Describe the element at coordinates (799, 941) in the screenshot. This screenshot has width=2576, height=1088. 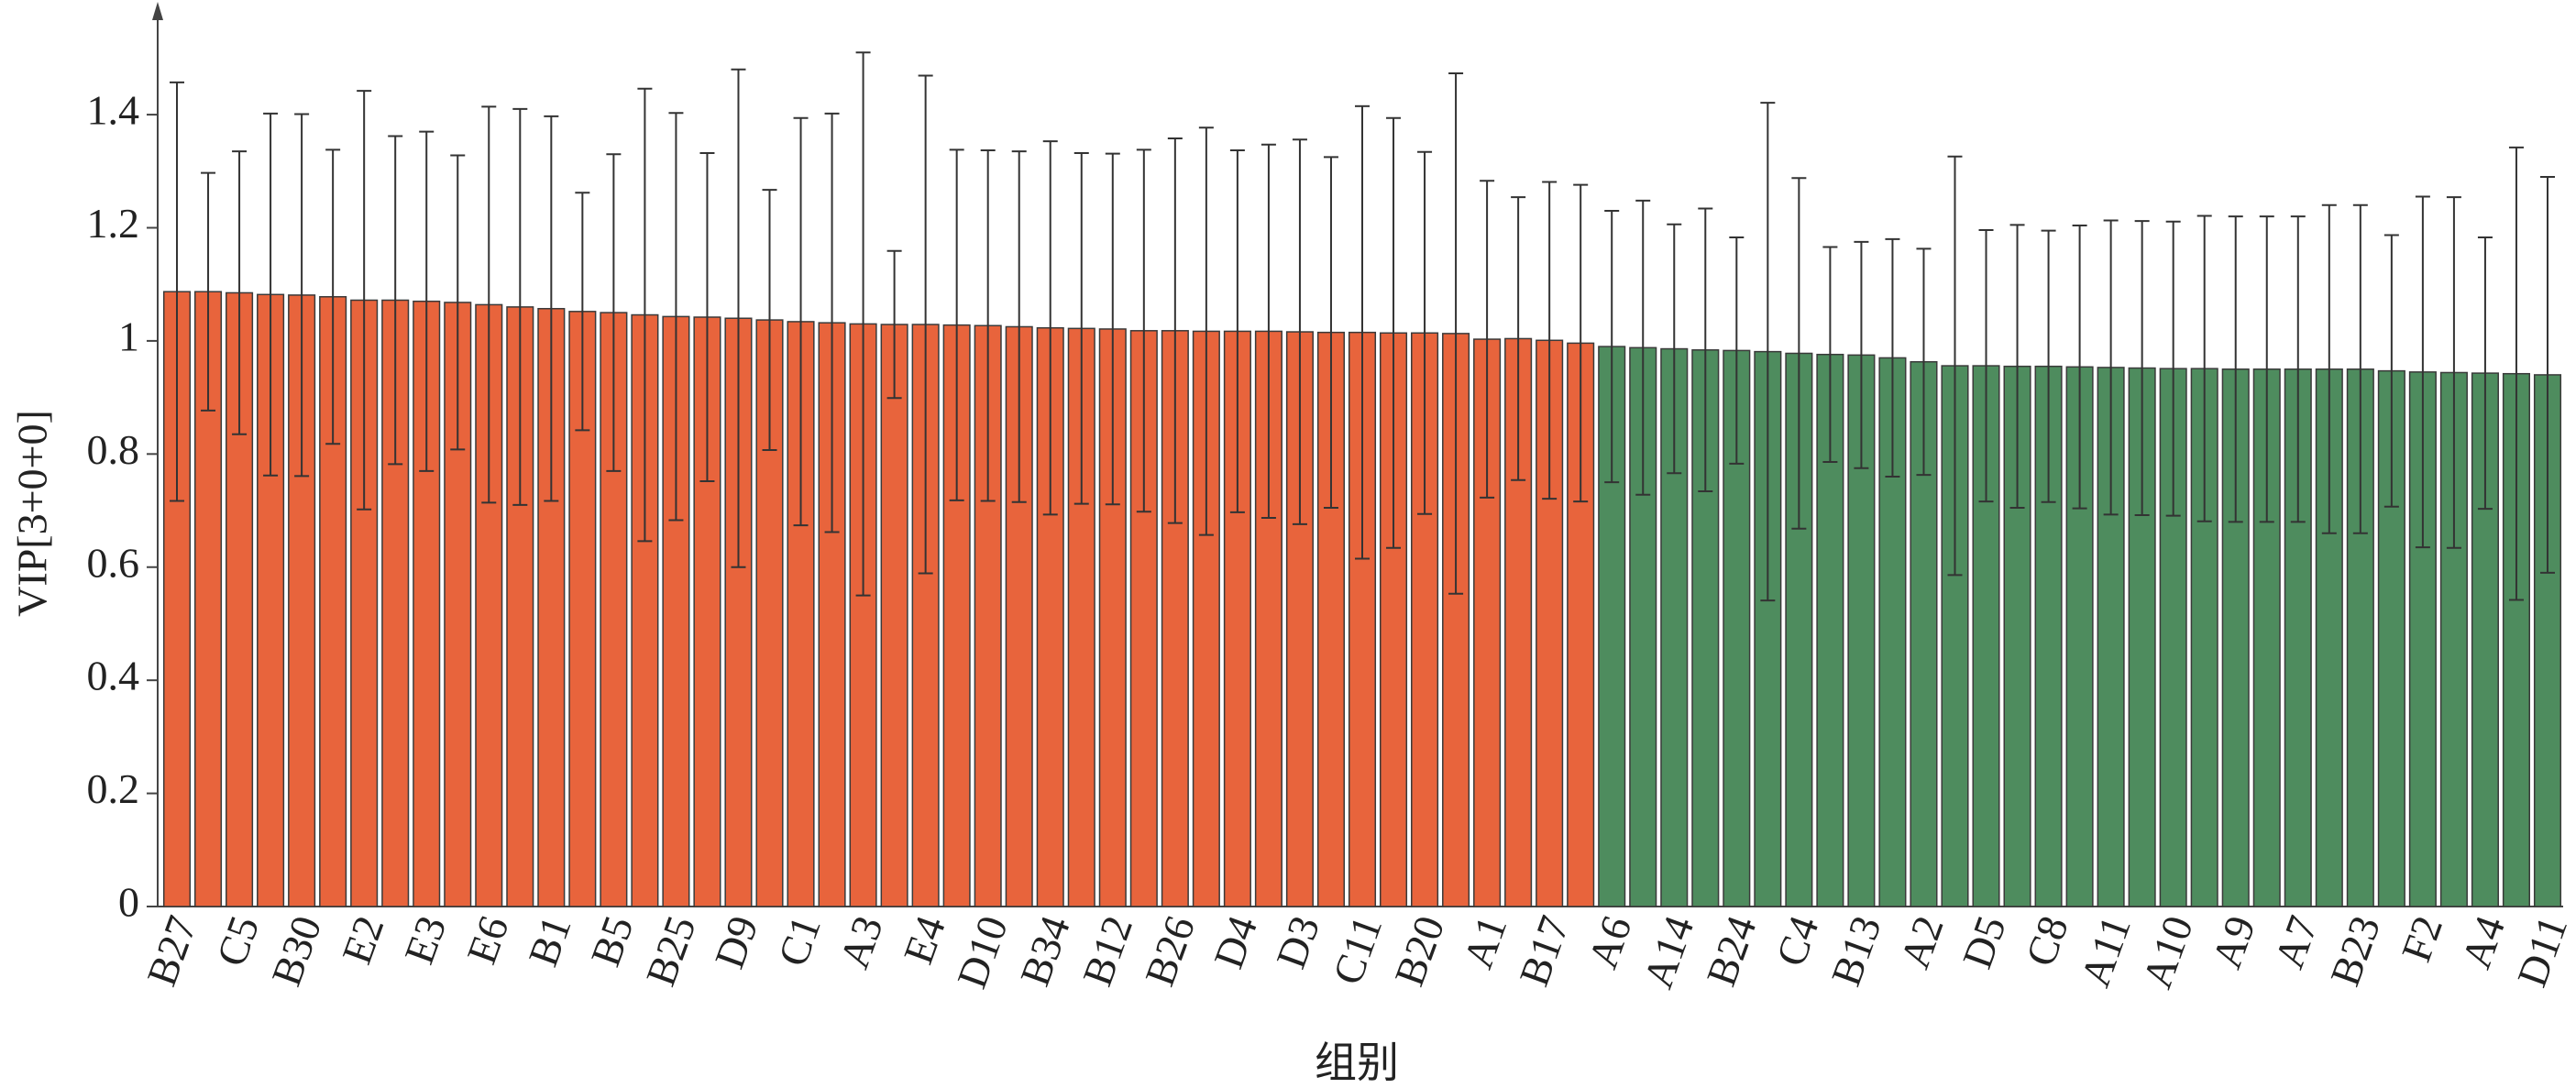
I see `x-tick-label: C1` at that location.